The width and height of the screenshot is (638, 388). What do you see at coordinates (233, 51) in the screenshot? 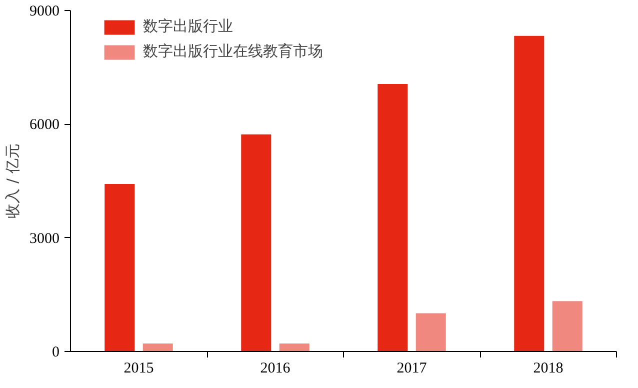
I see `legend-label: 数字出版行业在线教育市场` at bounding box center [233, 51].